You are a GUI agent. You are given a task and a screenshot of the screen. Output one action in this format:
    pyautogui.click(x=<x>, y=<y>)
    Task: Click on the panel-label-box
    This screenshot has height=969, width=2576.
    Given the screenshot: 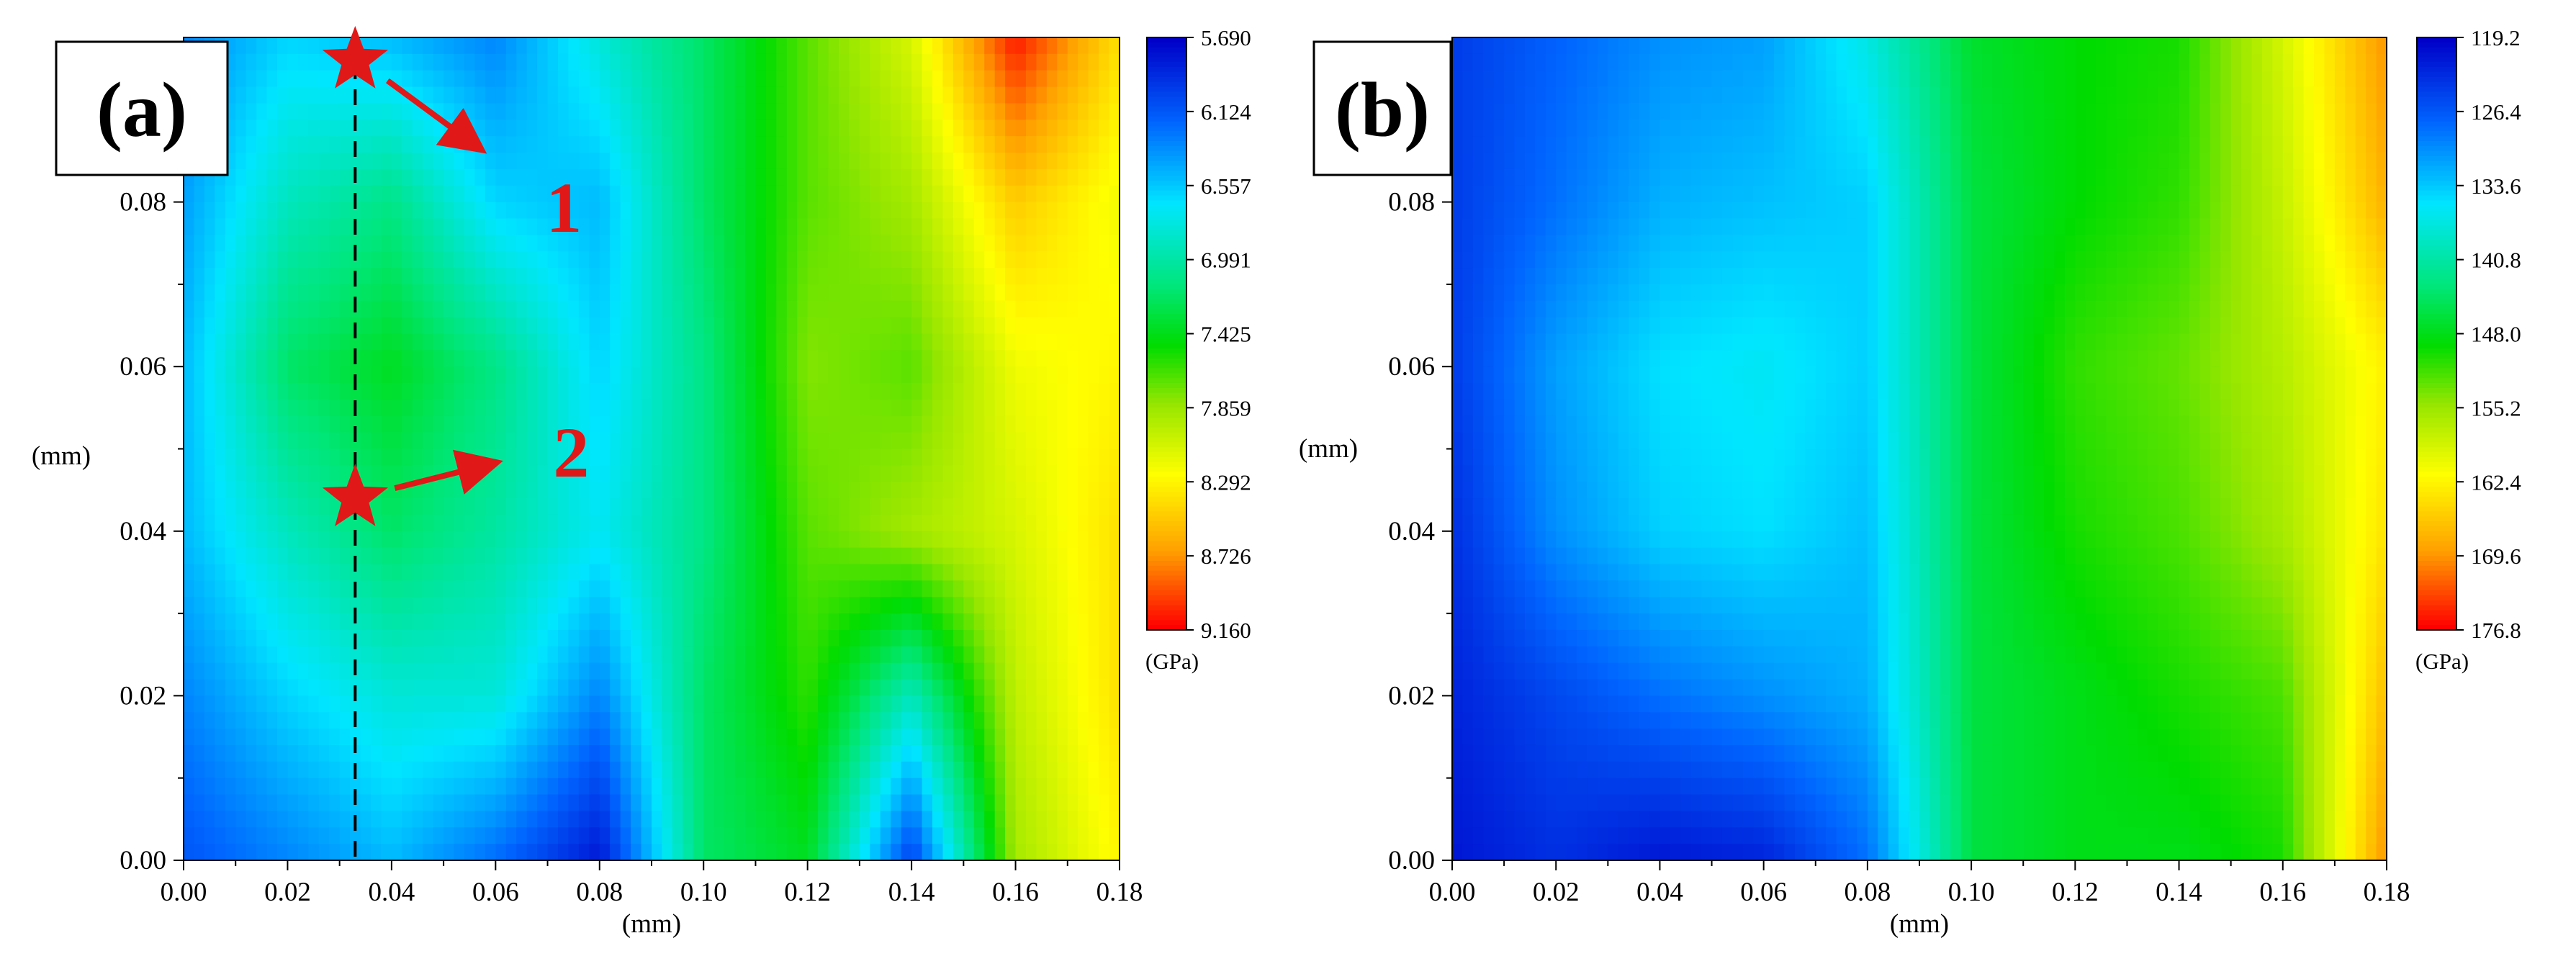 What is the action you would take?
    pyautogui.click(x=142, y=108)
    